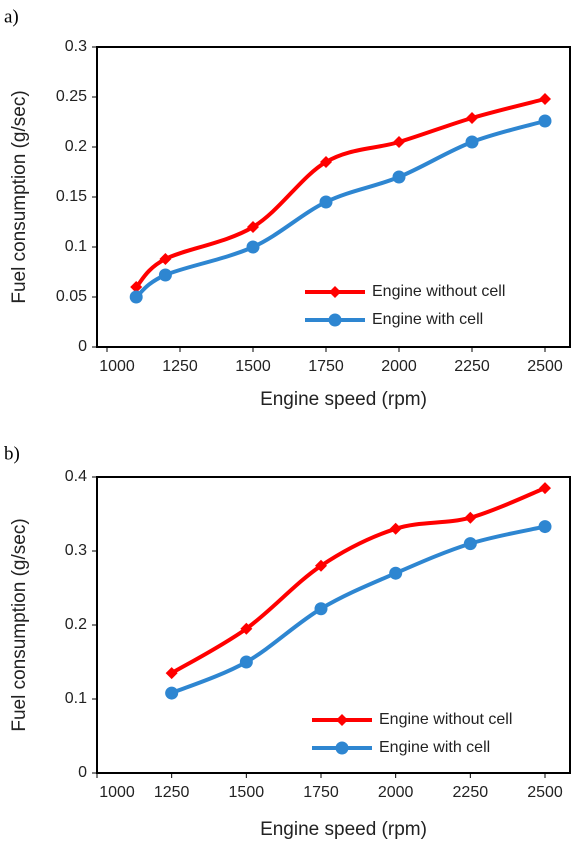 The height and width of the screenshot is (843, 576). Describe the element at coordinates (76, 476) in the screenshot. I see `y-tick-label: 0.4` at that location.